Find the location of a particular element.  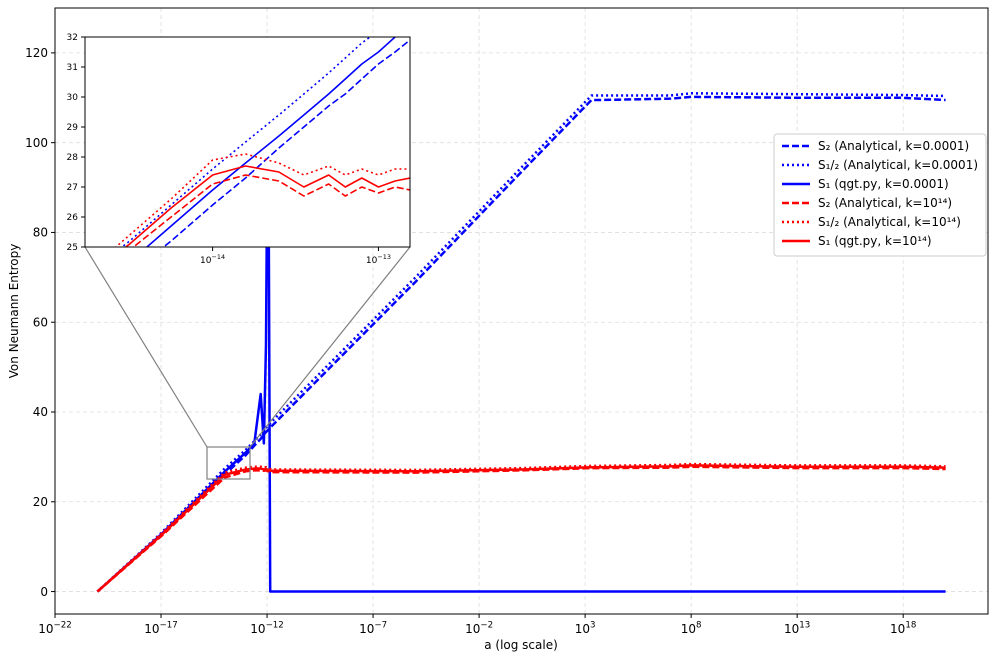

legend-label: S₂ (Analytical, k=10¹⁴) is located at coordinates (885, 203).